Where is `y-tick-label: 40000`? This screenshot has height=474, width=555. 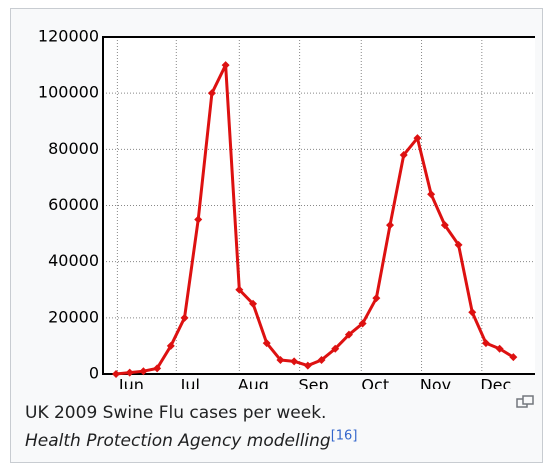
y-tick-label: 40000 is located at coordinates (73, 260).